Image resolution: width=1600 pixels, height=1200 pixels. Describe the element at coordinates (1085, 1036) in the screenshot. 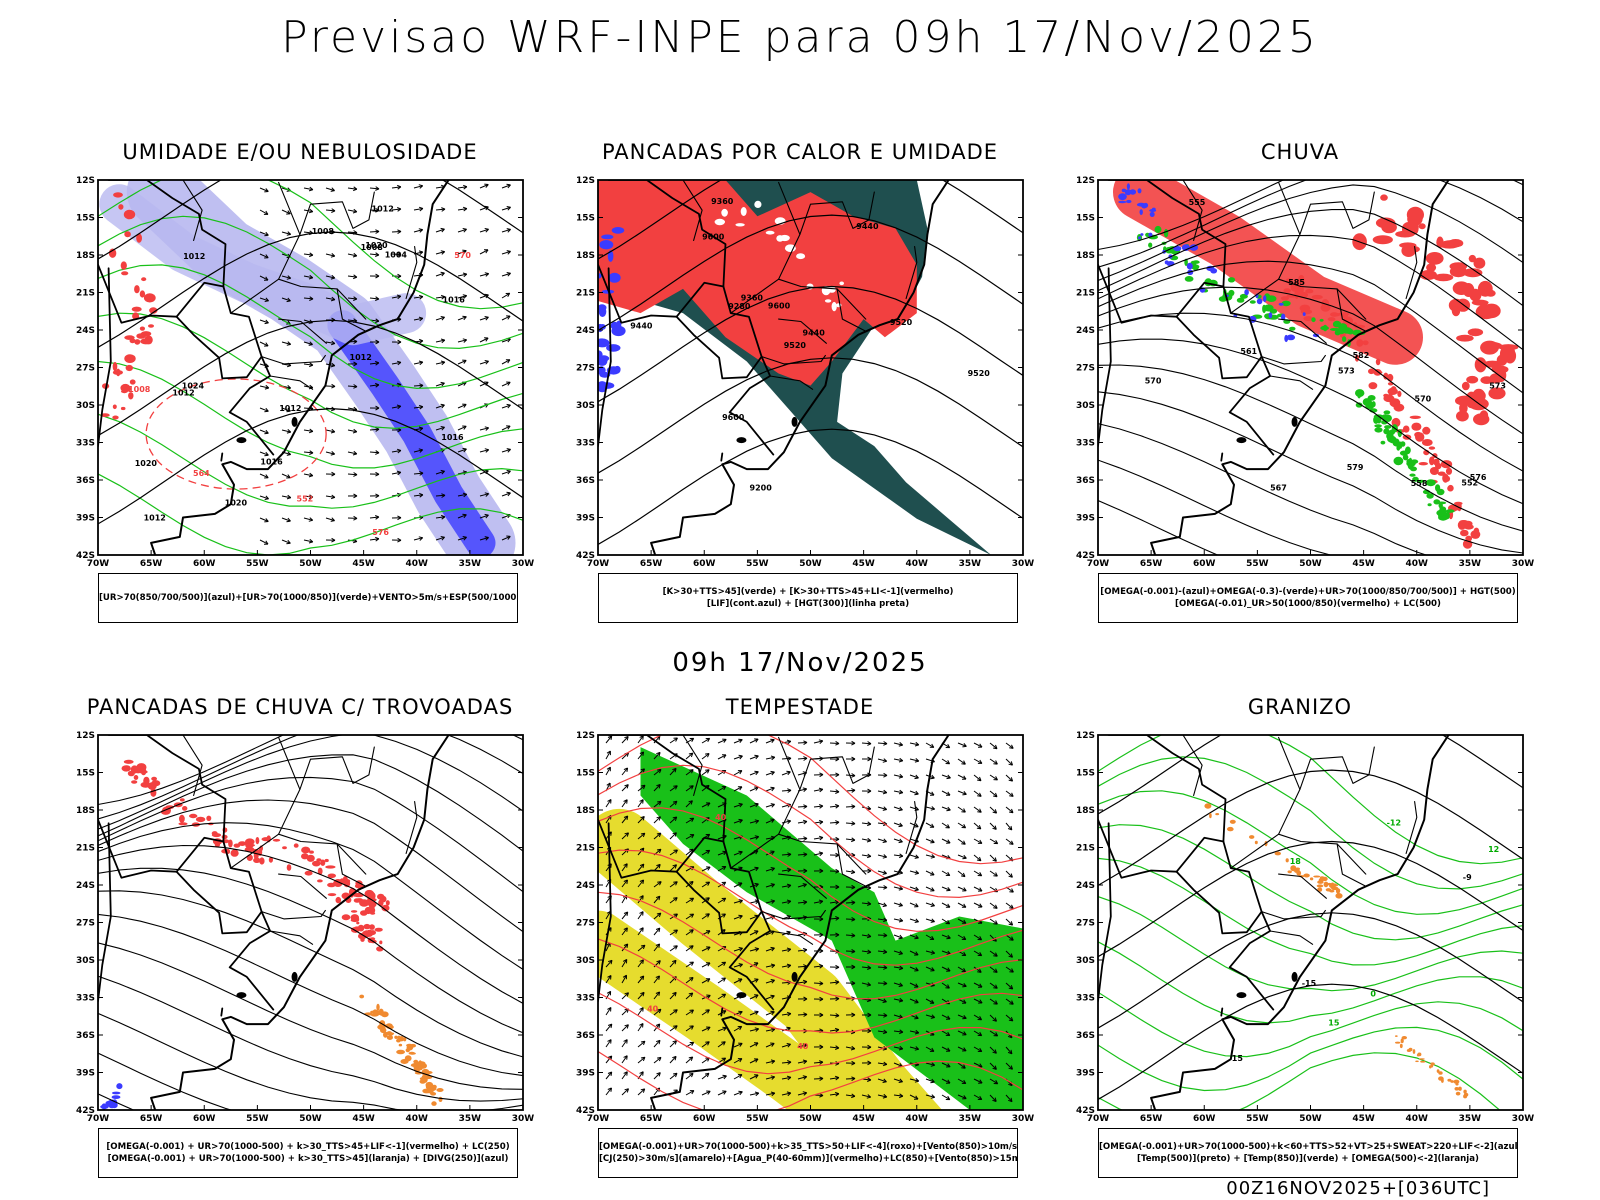

I see `y-tick-label: 36S` at that location.